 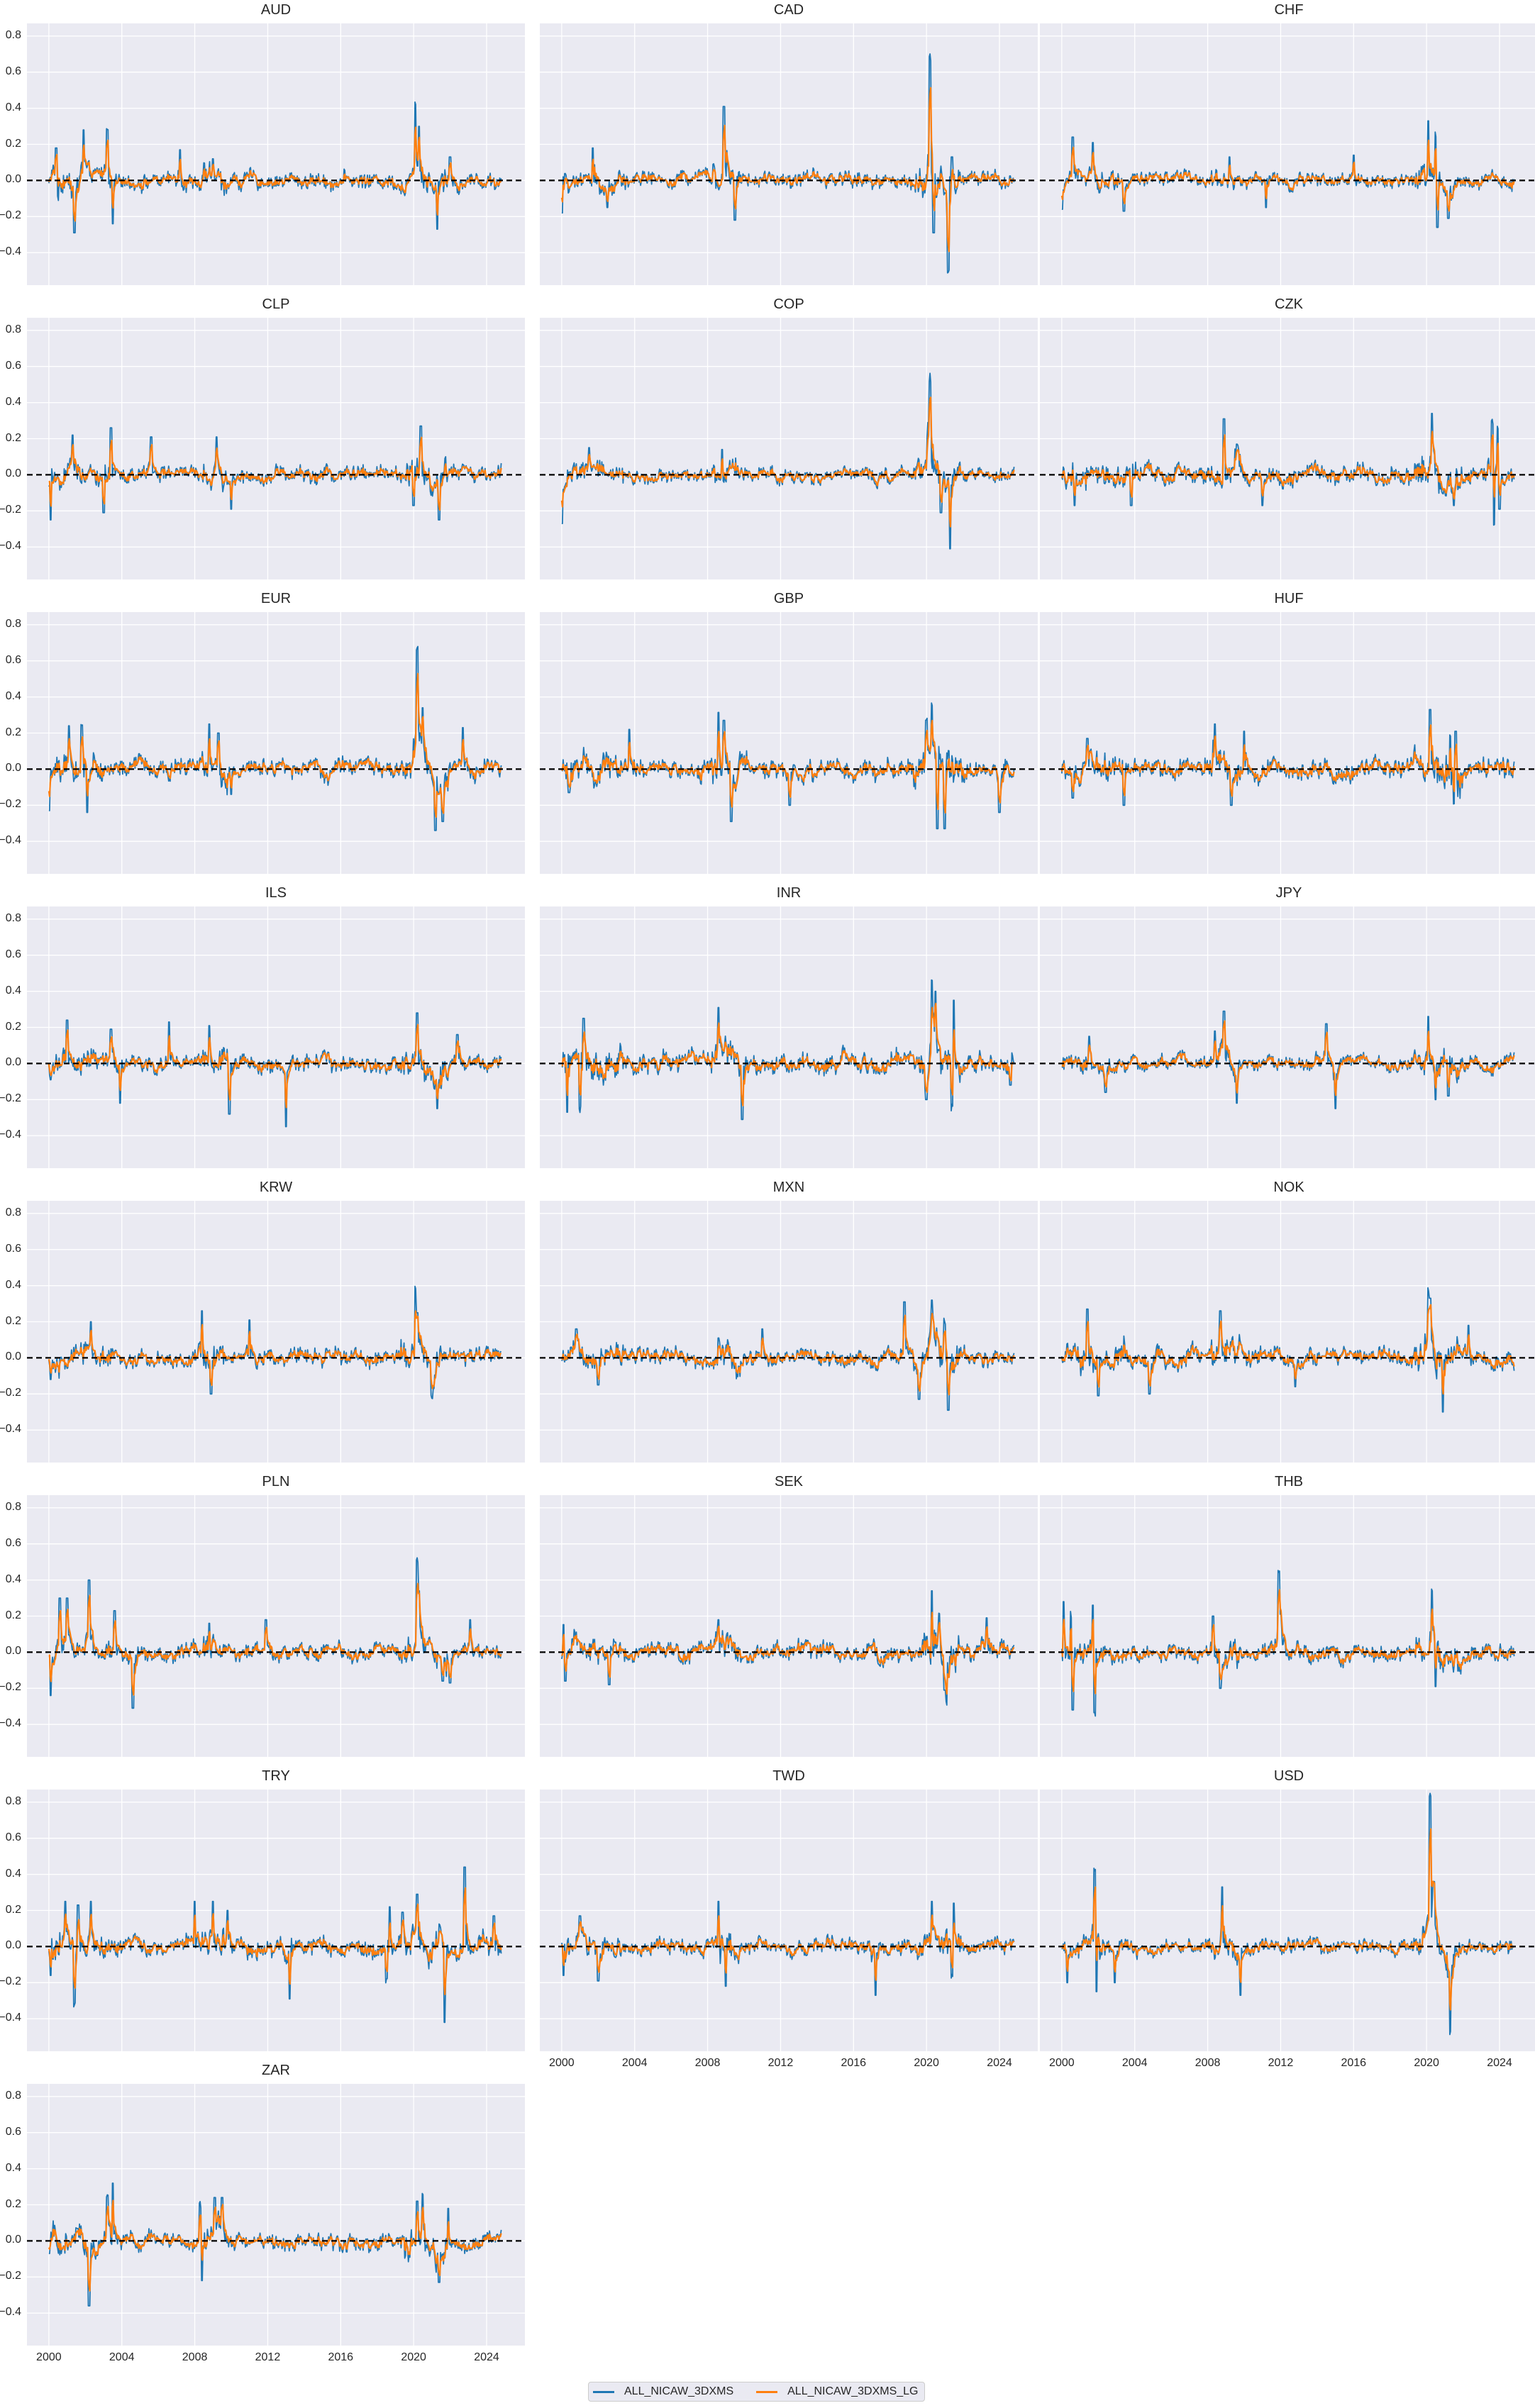 What do you see at coordinates (789, 893) in the screenshot?
I see `panel-title: INR` at bounding box center [789, 893].